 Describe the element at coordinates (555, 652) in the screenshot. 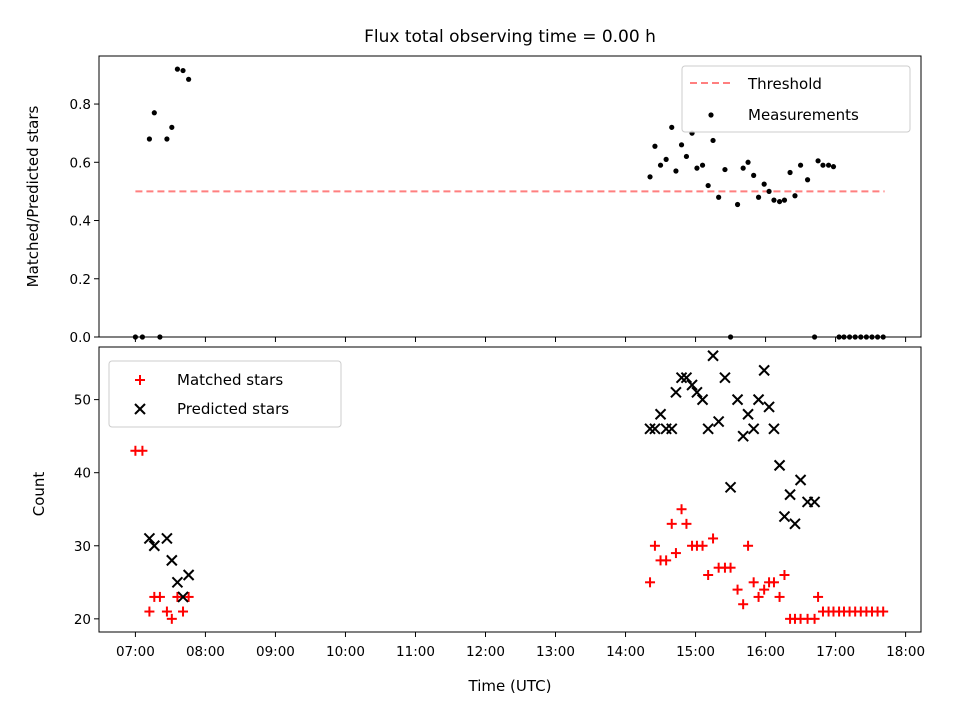

I see `x-tick-label: 13:00` at that location.